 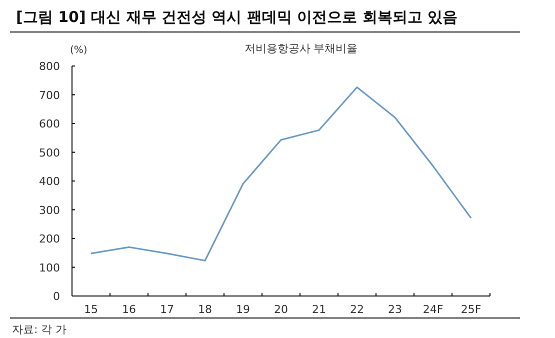 What do you see at coordinates (301, 48) in the screenshot?
I see `text: 저비용항공사 부채비율` at bounding box center [301, 48].